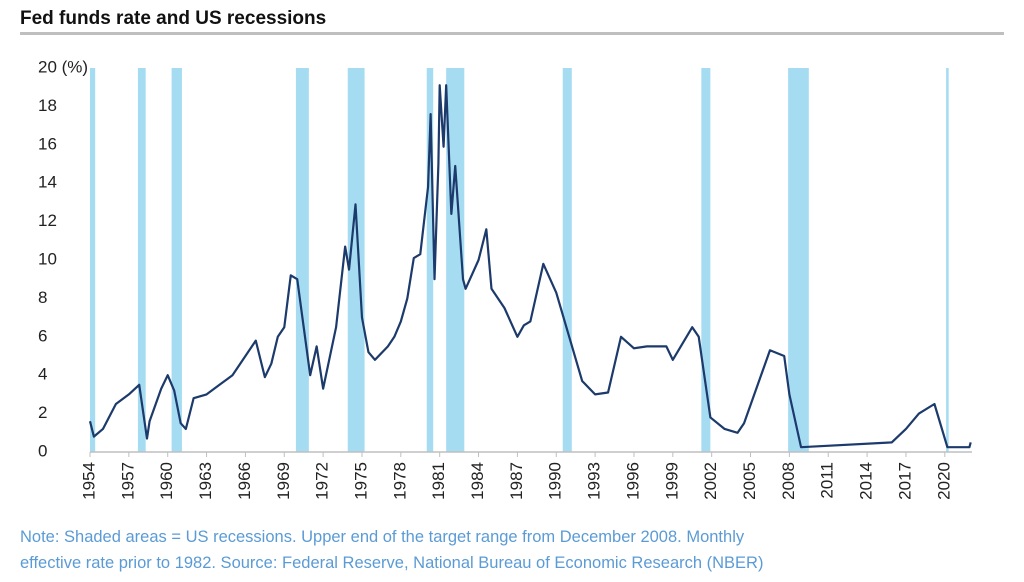  What do you see at coordinates (827, 480) in the screenshot?
I see `x-tick-label: 2011` at bounding box center [827, 480].